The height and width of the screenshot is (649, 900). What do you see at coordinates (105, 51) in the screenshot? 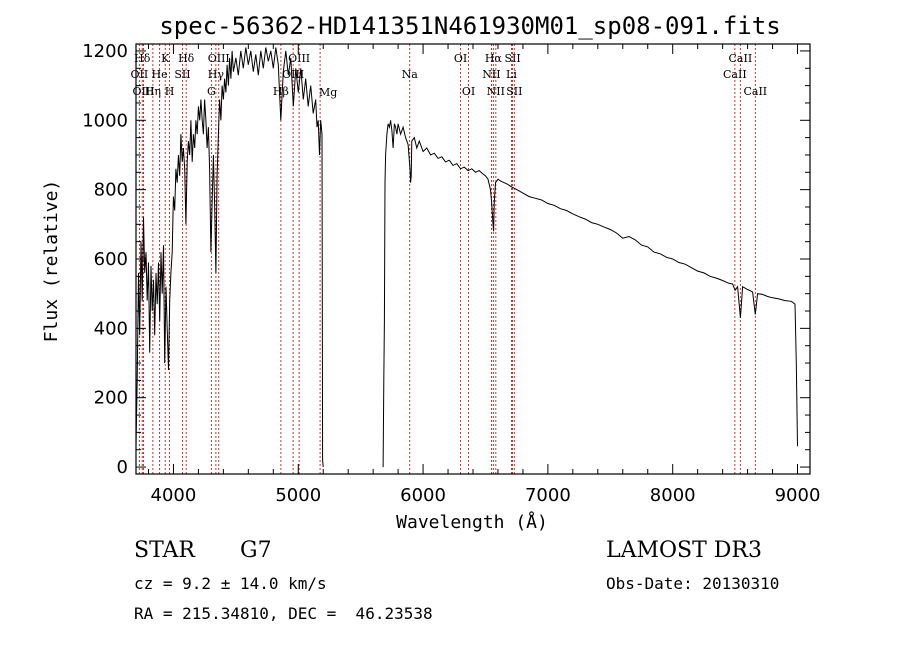
I see `y-tick-label-6: 1200` at bounding box center [105, 51].